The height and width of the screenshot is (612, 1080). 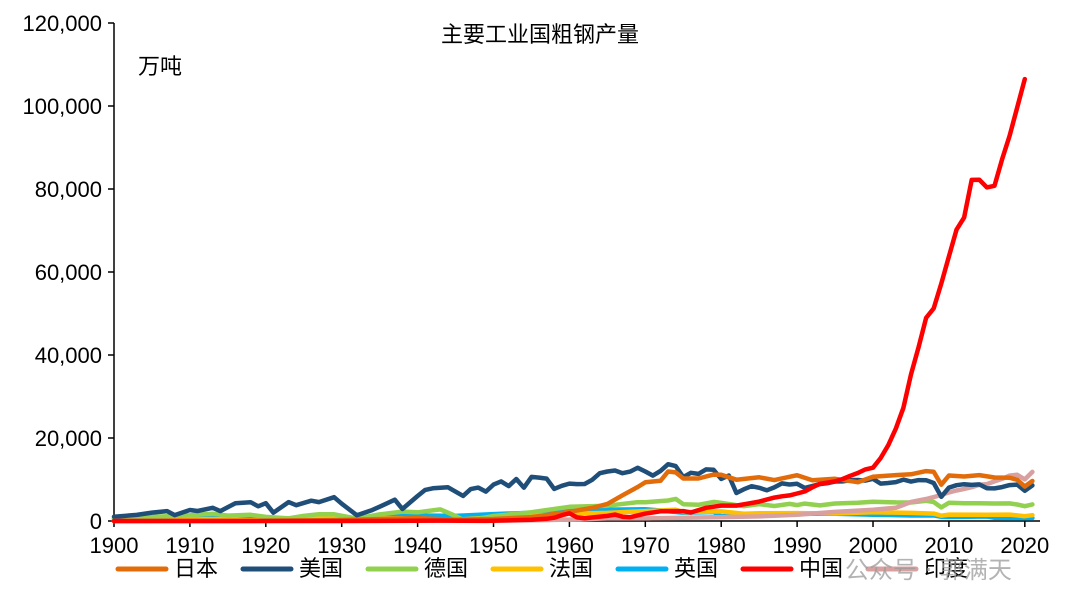 I want to click on x-tick-label: 2000, so click(x=873, y=545).